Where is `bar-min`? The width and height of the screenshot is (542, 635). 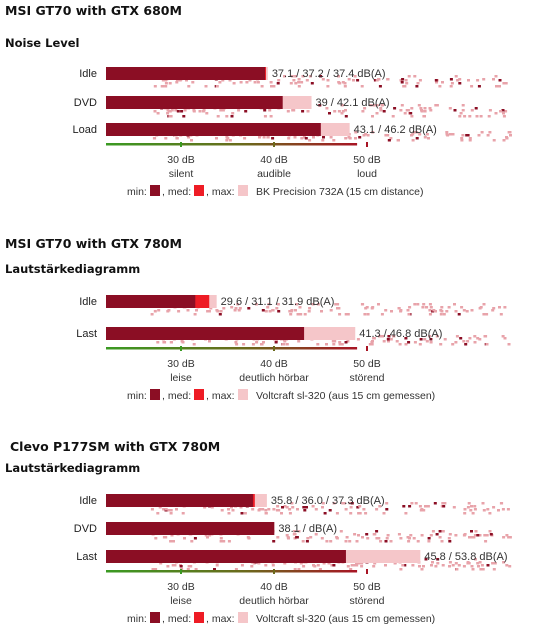
bar-min is located at coordinates (179, 500).